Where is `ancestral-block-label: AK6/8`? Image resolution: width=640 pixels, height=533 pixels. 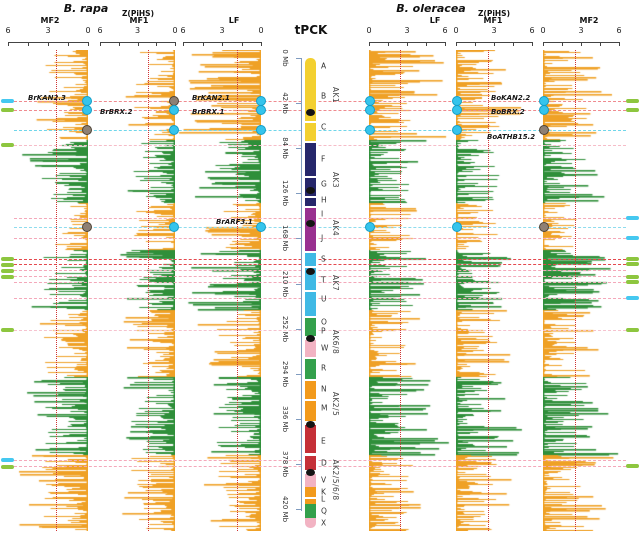
ancestral-block-label: AK6/8 is located at coordinates (335, 342).